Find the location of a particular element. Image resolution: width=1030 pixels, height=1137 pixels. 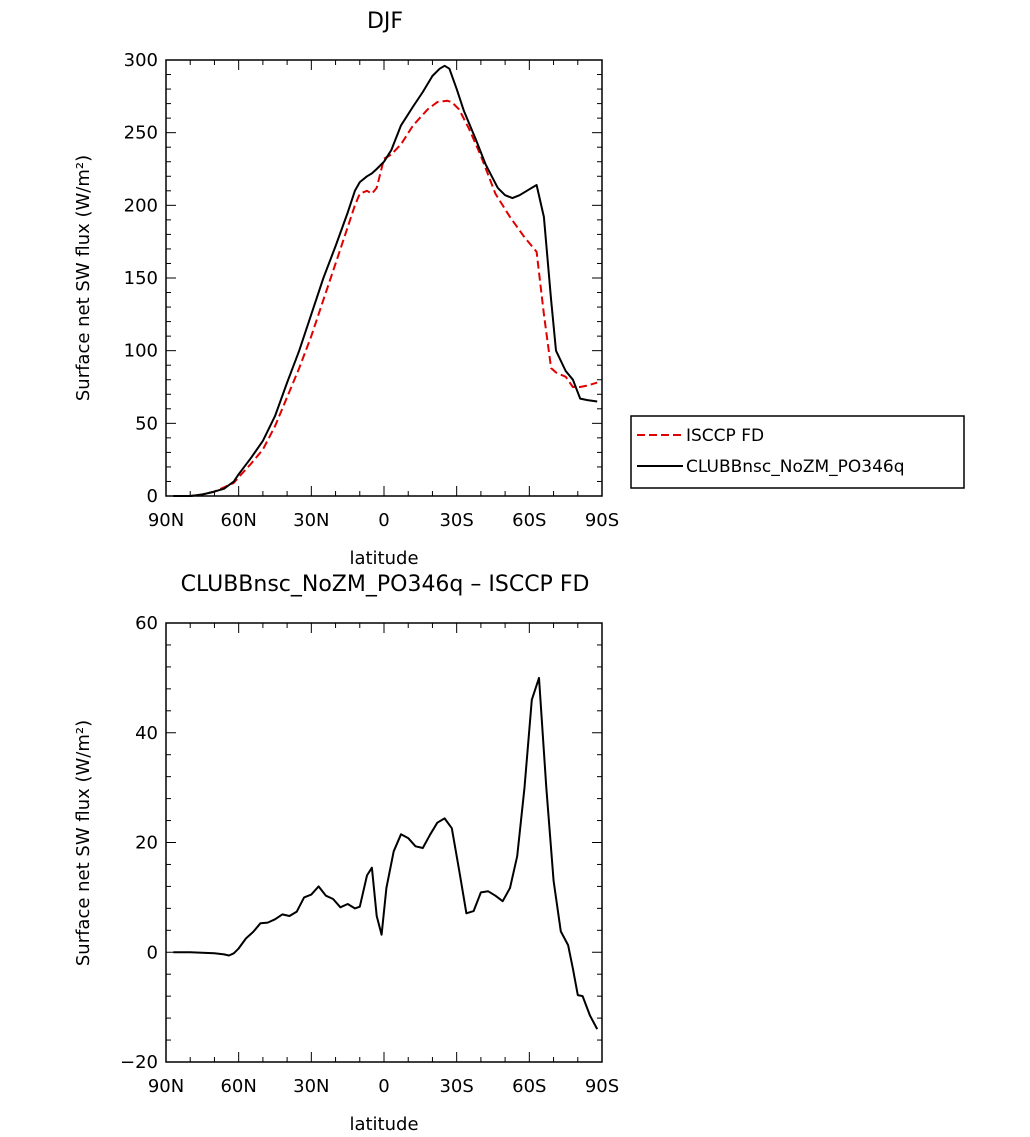

top-y-tick-label: 250 is located at coordinates (141, 133).